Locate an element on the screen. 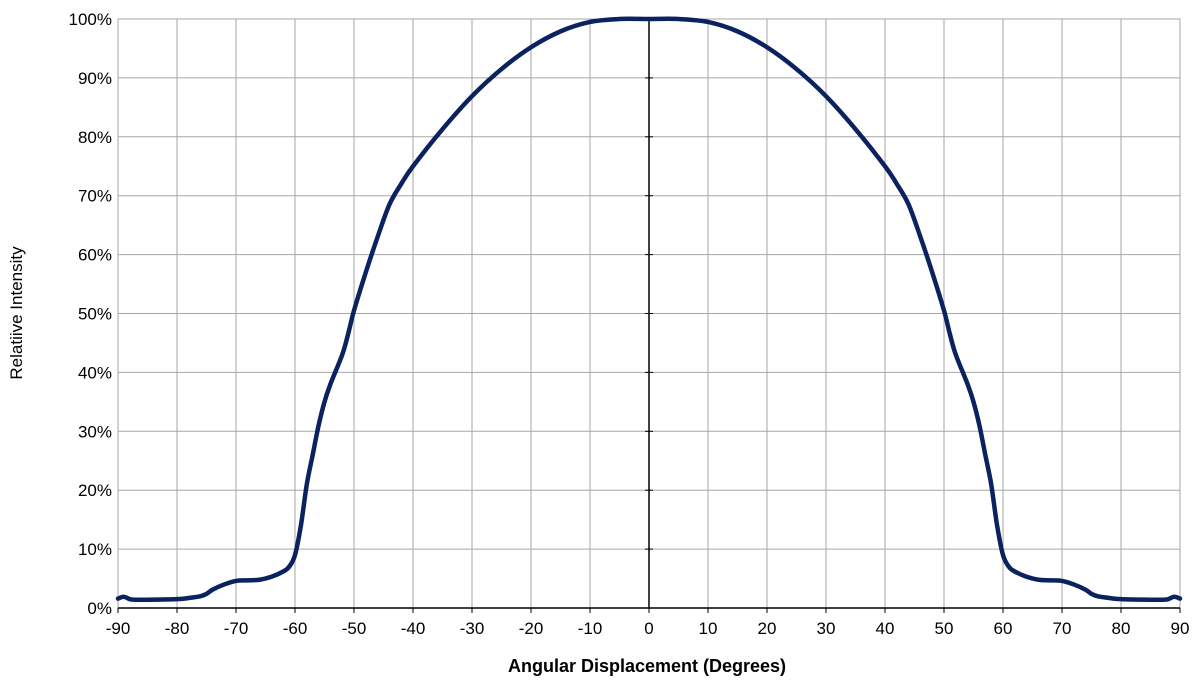  y-tick-label: 0% is located at coordinates (99, 608).